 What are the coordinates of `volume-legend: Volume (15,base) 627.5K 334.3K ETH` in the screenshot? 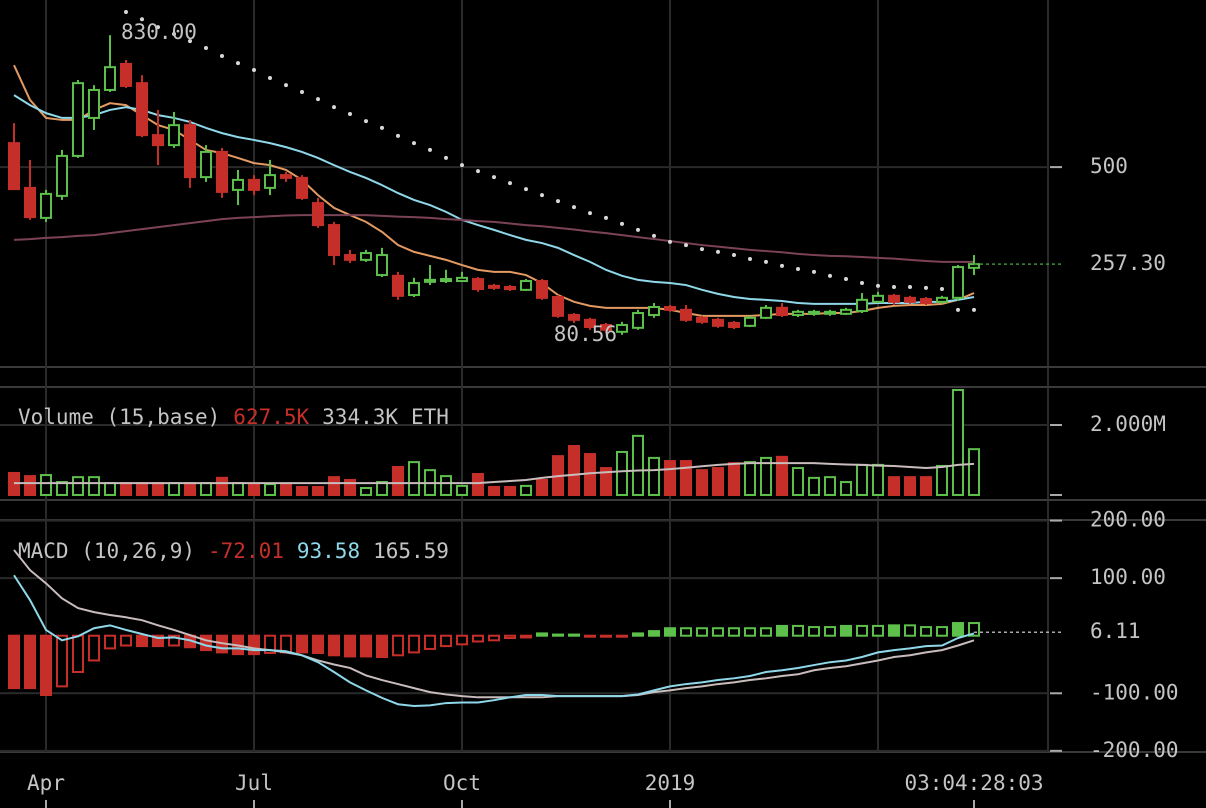 It's located at (233, 417).